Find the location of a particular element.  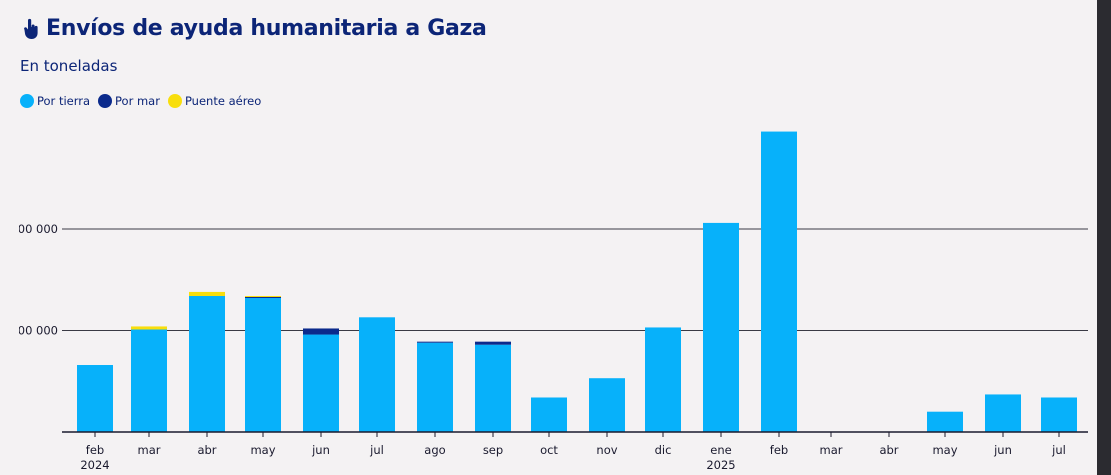

x-tick-label: nov is located at coordinates (606, 450).